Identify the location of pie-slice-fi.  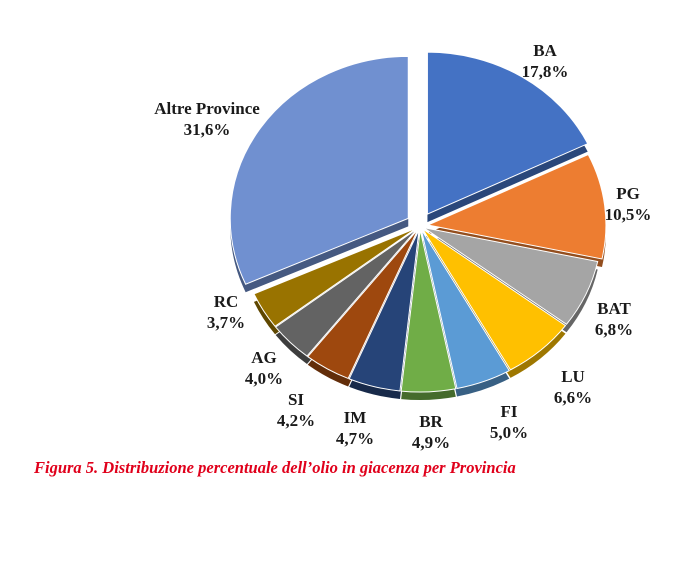
(465, 309).